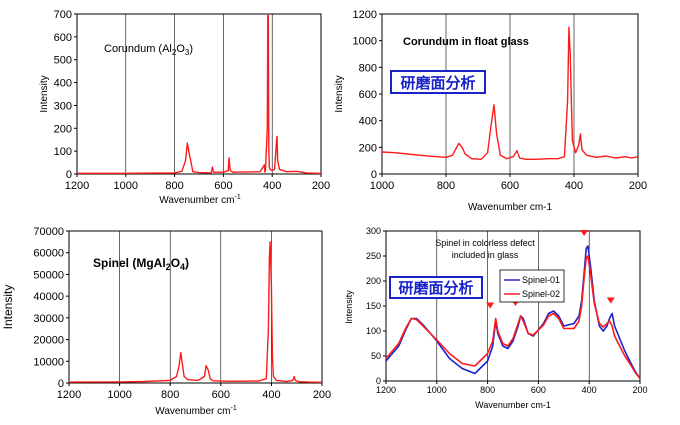 This screenshot has height=425, width=680. Describe the element at coordinates (466, 42) in the screenshot. I see `chart-title: Corundum in float glass` at that location.